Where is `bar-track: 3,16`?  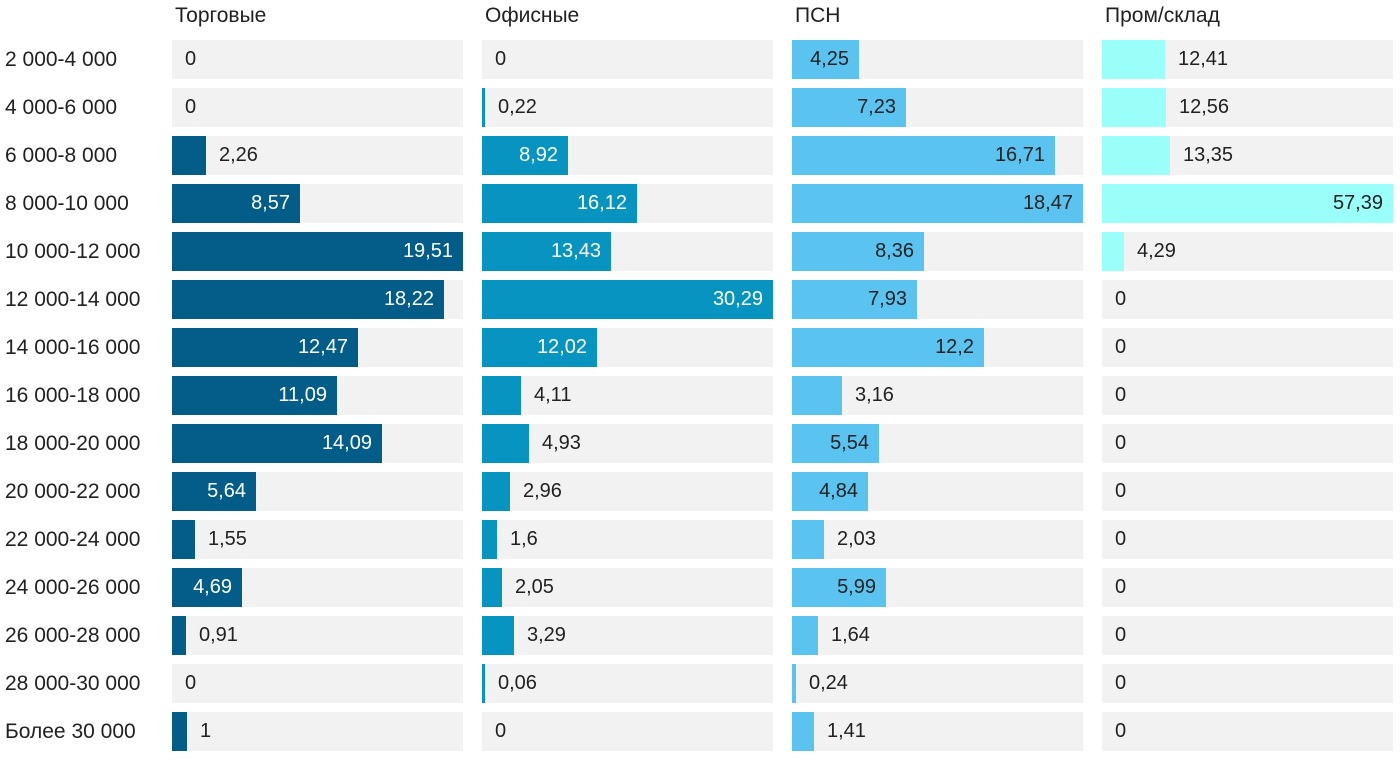
bar-track: 3,16 is located at coordinates (937, 395).